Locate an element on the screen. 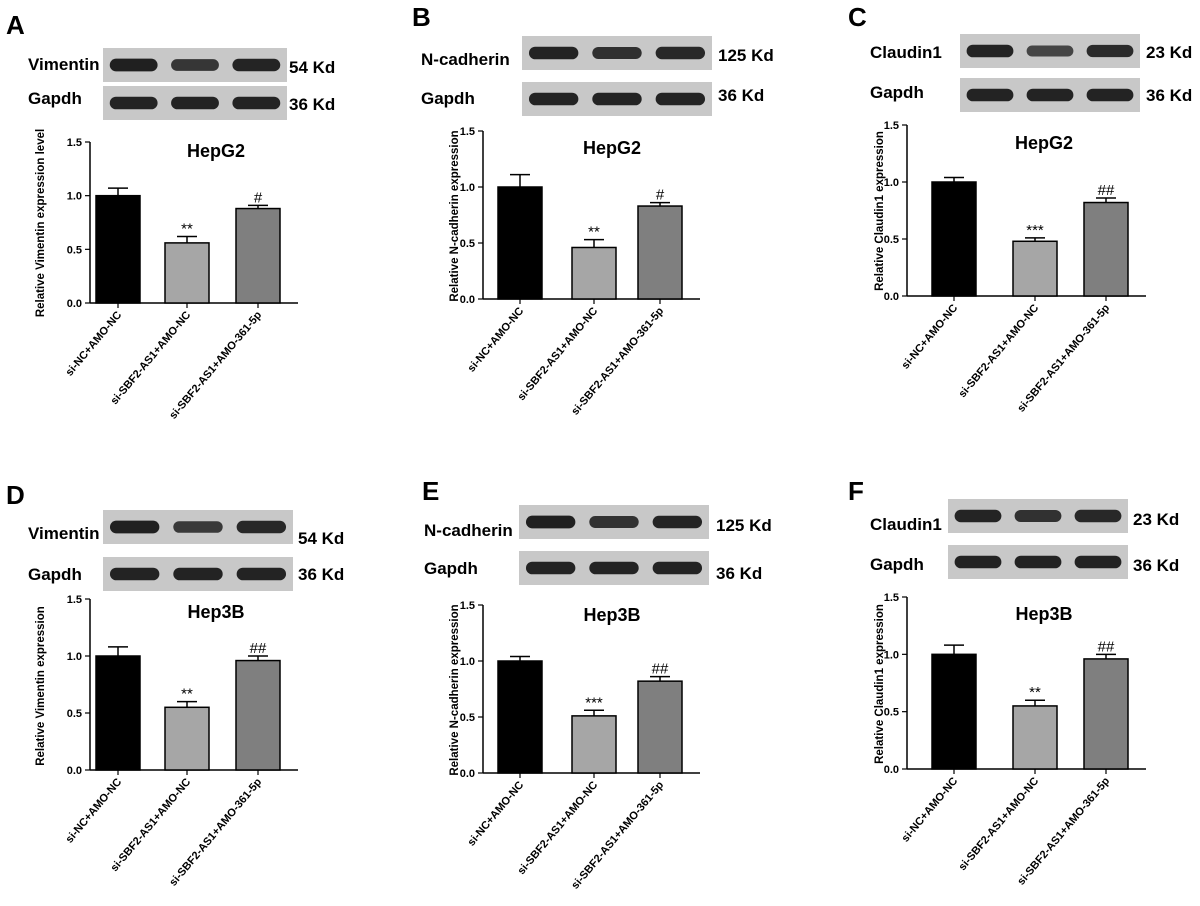 This screenshot has width=1200, height=906. significance-marker: *** is located at coordinates (1035, 230).